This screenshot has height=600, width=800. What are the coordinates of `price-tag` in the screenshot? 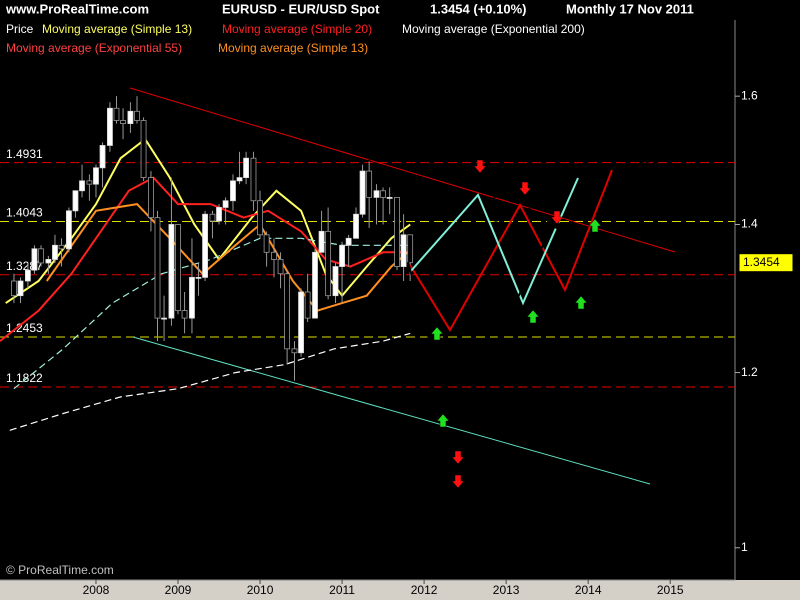 It's located at (766, 263).